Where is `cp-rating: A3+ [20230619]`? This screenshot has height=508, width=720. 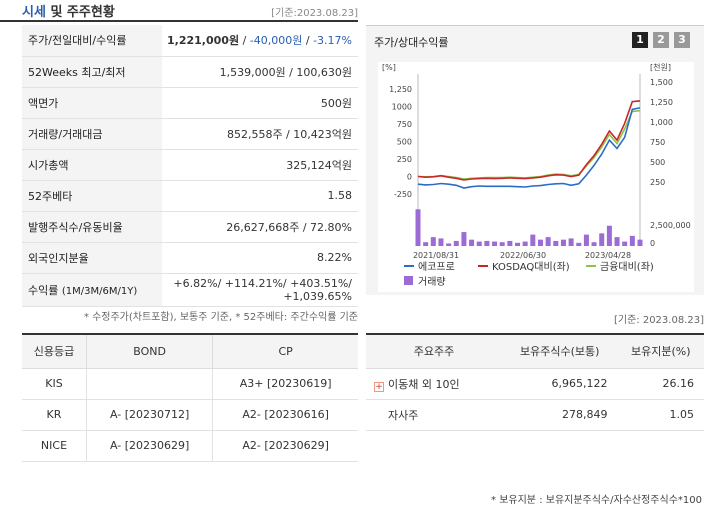 cp-rating: A3+ [20230619] is located at coordinates (285, 384).